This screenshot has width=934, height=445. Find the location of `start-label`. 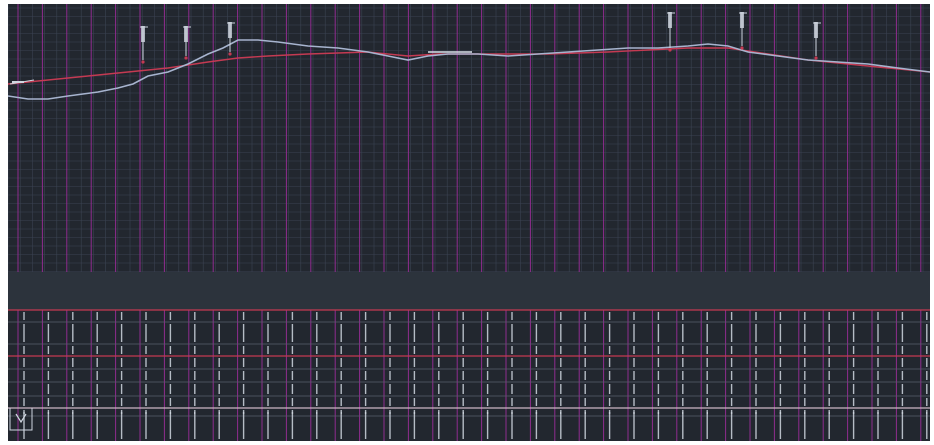

start-label is located at coordinates (22, 82).